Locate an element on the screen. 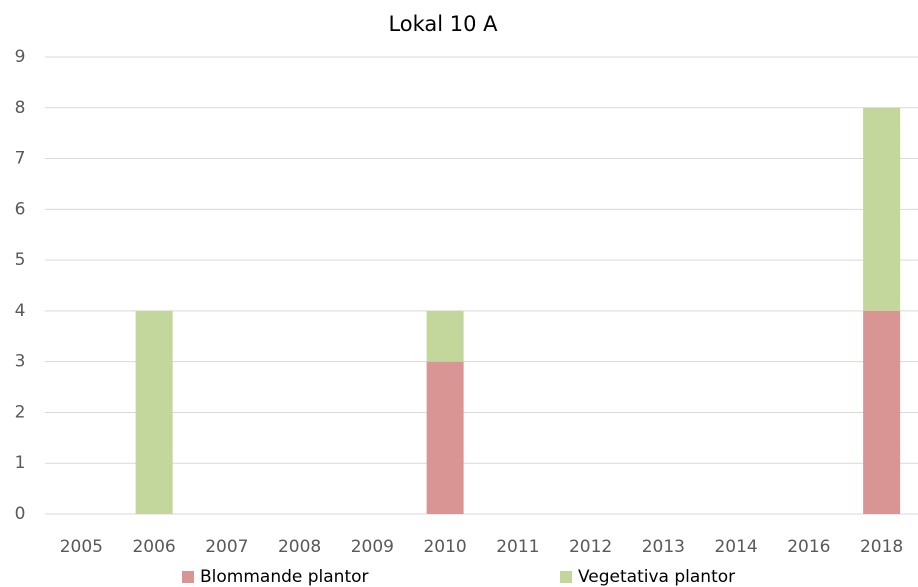 This screenshot has height=587, width=918. legend-text: Blommande plantor is located at coordinates (284, 577).